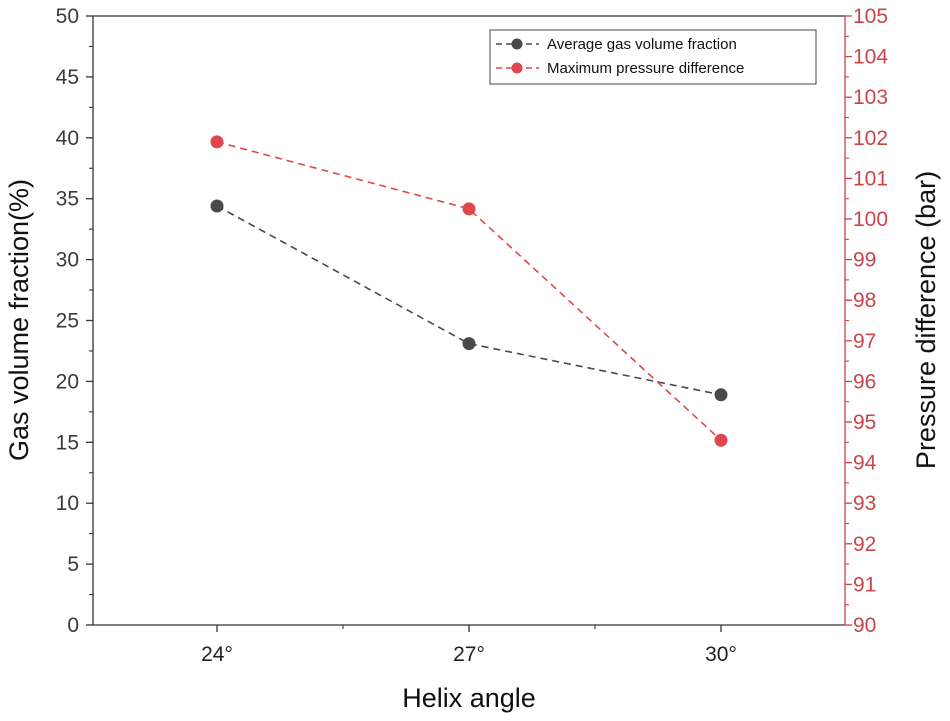 This screenshot has width=950, height=721. What do you see at coordinates (870, 178) in the screenshot?
I see `right-tick-label: 101` at bounding box center [870, 178].